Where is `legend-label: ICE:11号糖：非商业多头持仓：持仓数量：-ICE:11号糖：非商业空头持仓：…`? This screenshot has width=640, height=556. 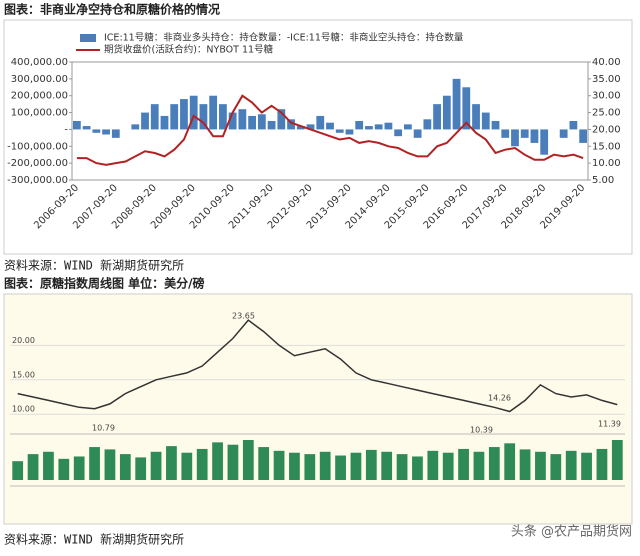 legend-label: ICE:11号糖：非商业多头持仓：持仓数量：-ICE:11号糖：非商业空头持仓：… is located at coordinates (284, 38).